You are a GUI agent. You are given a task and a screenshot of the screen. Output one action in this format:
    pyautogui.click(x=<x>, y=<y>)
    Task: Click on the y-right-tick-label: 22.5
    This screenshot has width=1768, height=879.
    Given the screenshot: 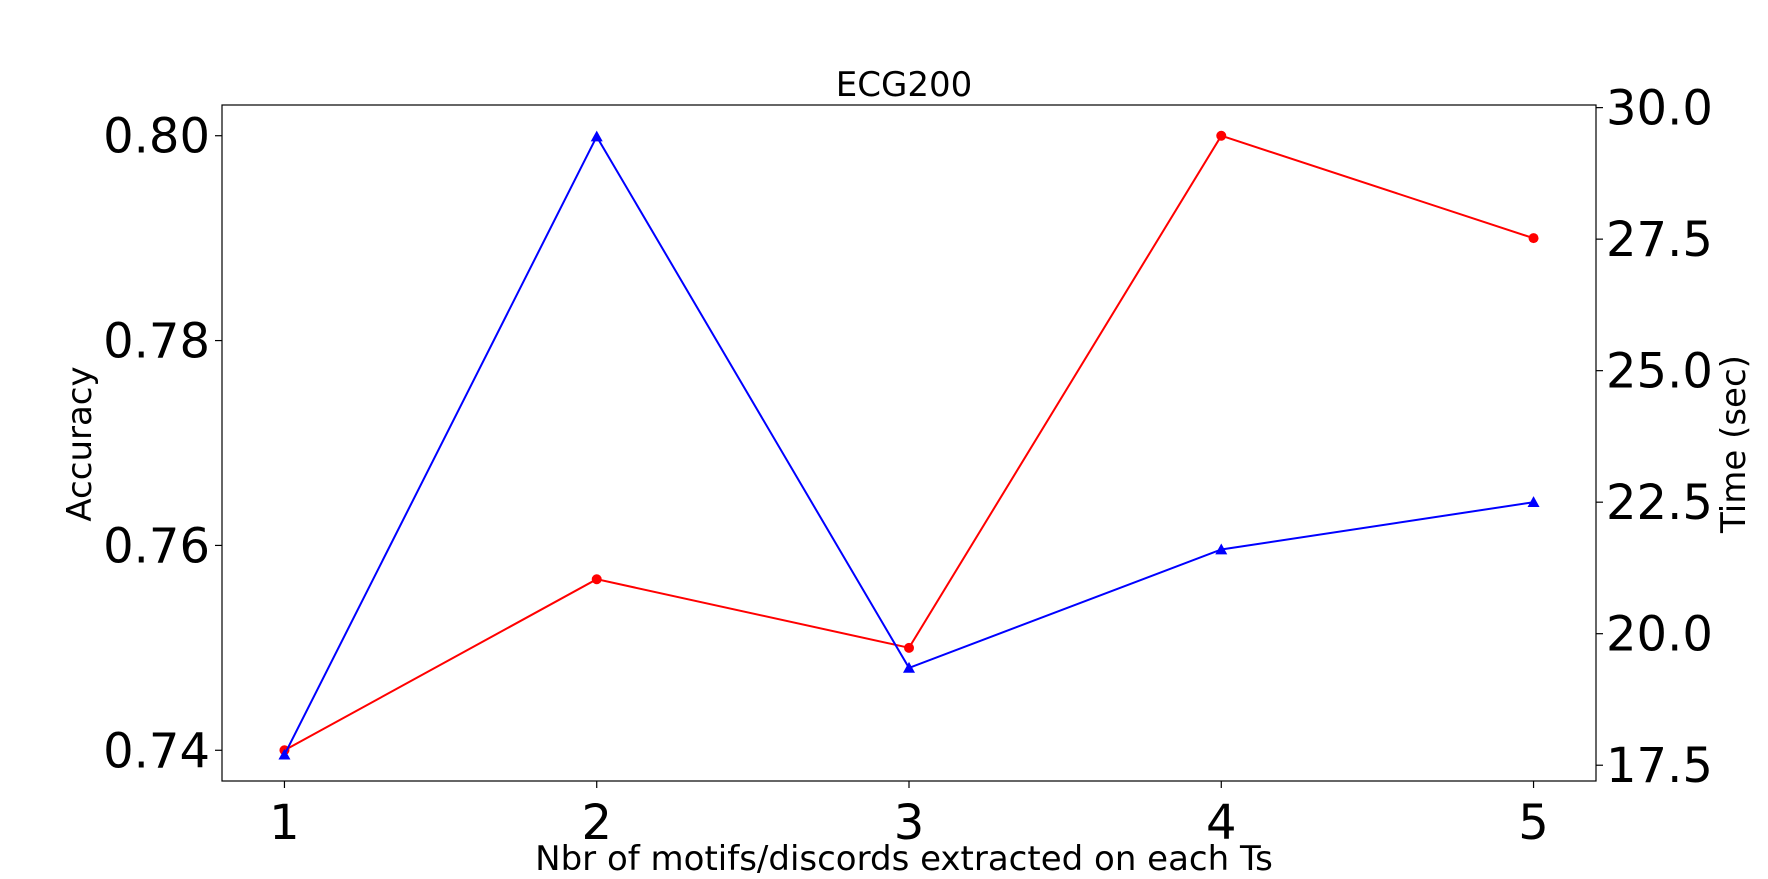 What is the action you would take?
    pyautogui.click(x=1659, y=503)
    